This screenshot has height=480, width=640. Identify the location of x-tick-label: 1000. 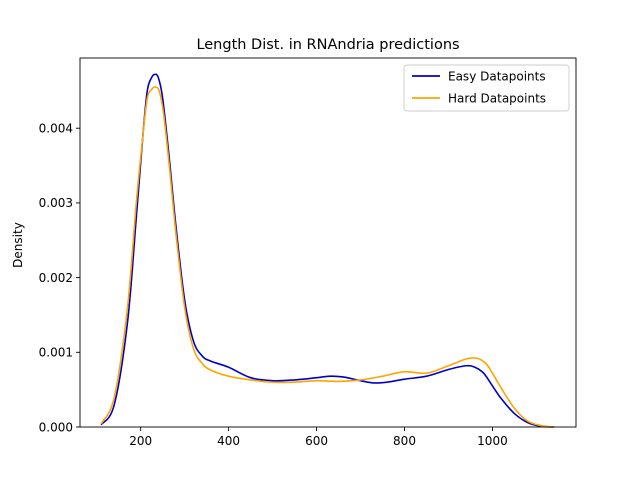
(492, 441).